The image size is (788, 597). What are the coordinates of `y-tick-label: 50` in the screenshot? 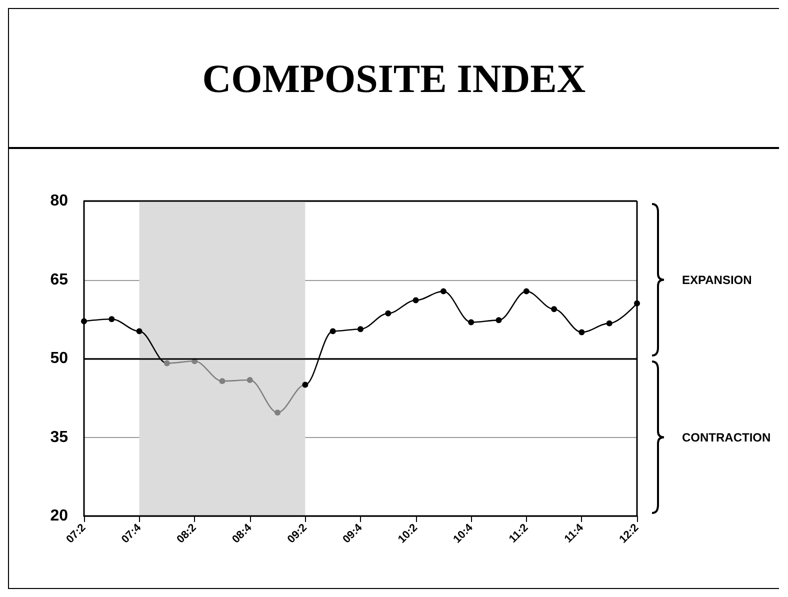 It's located at (59, 358).